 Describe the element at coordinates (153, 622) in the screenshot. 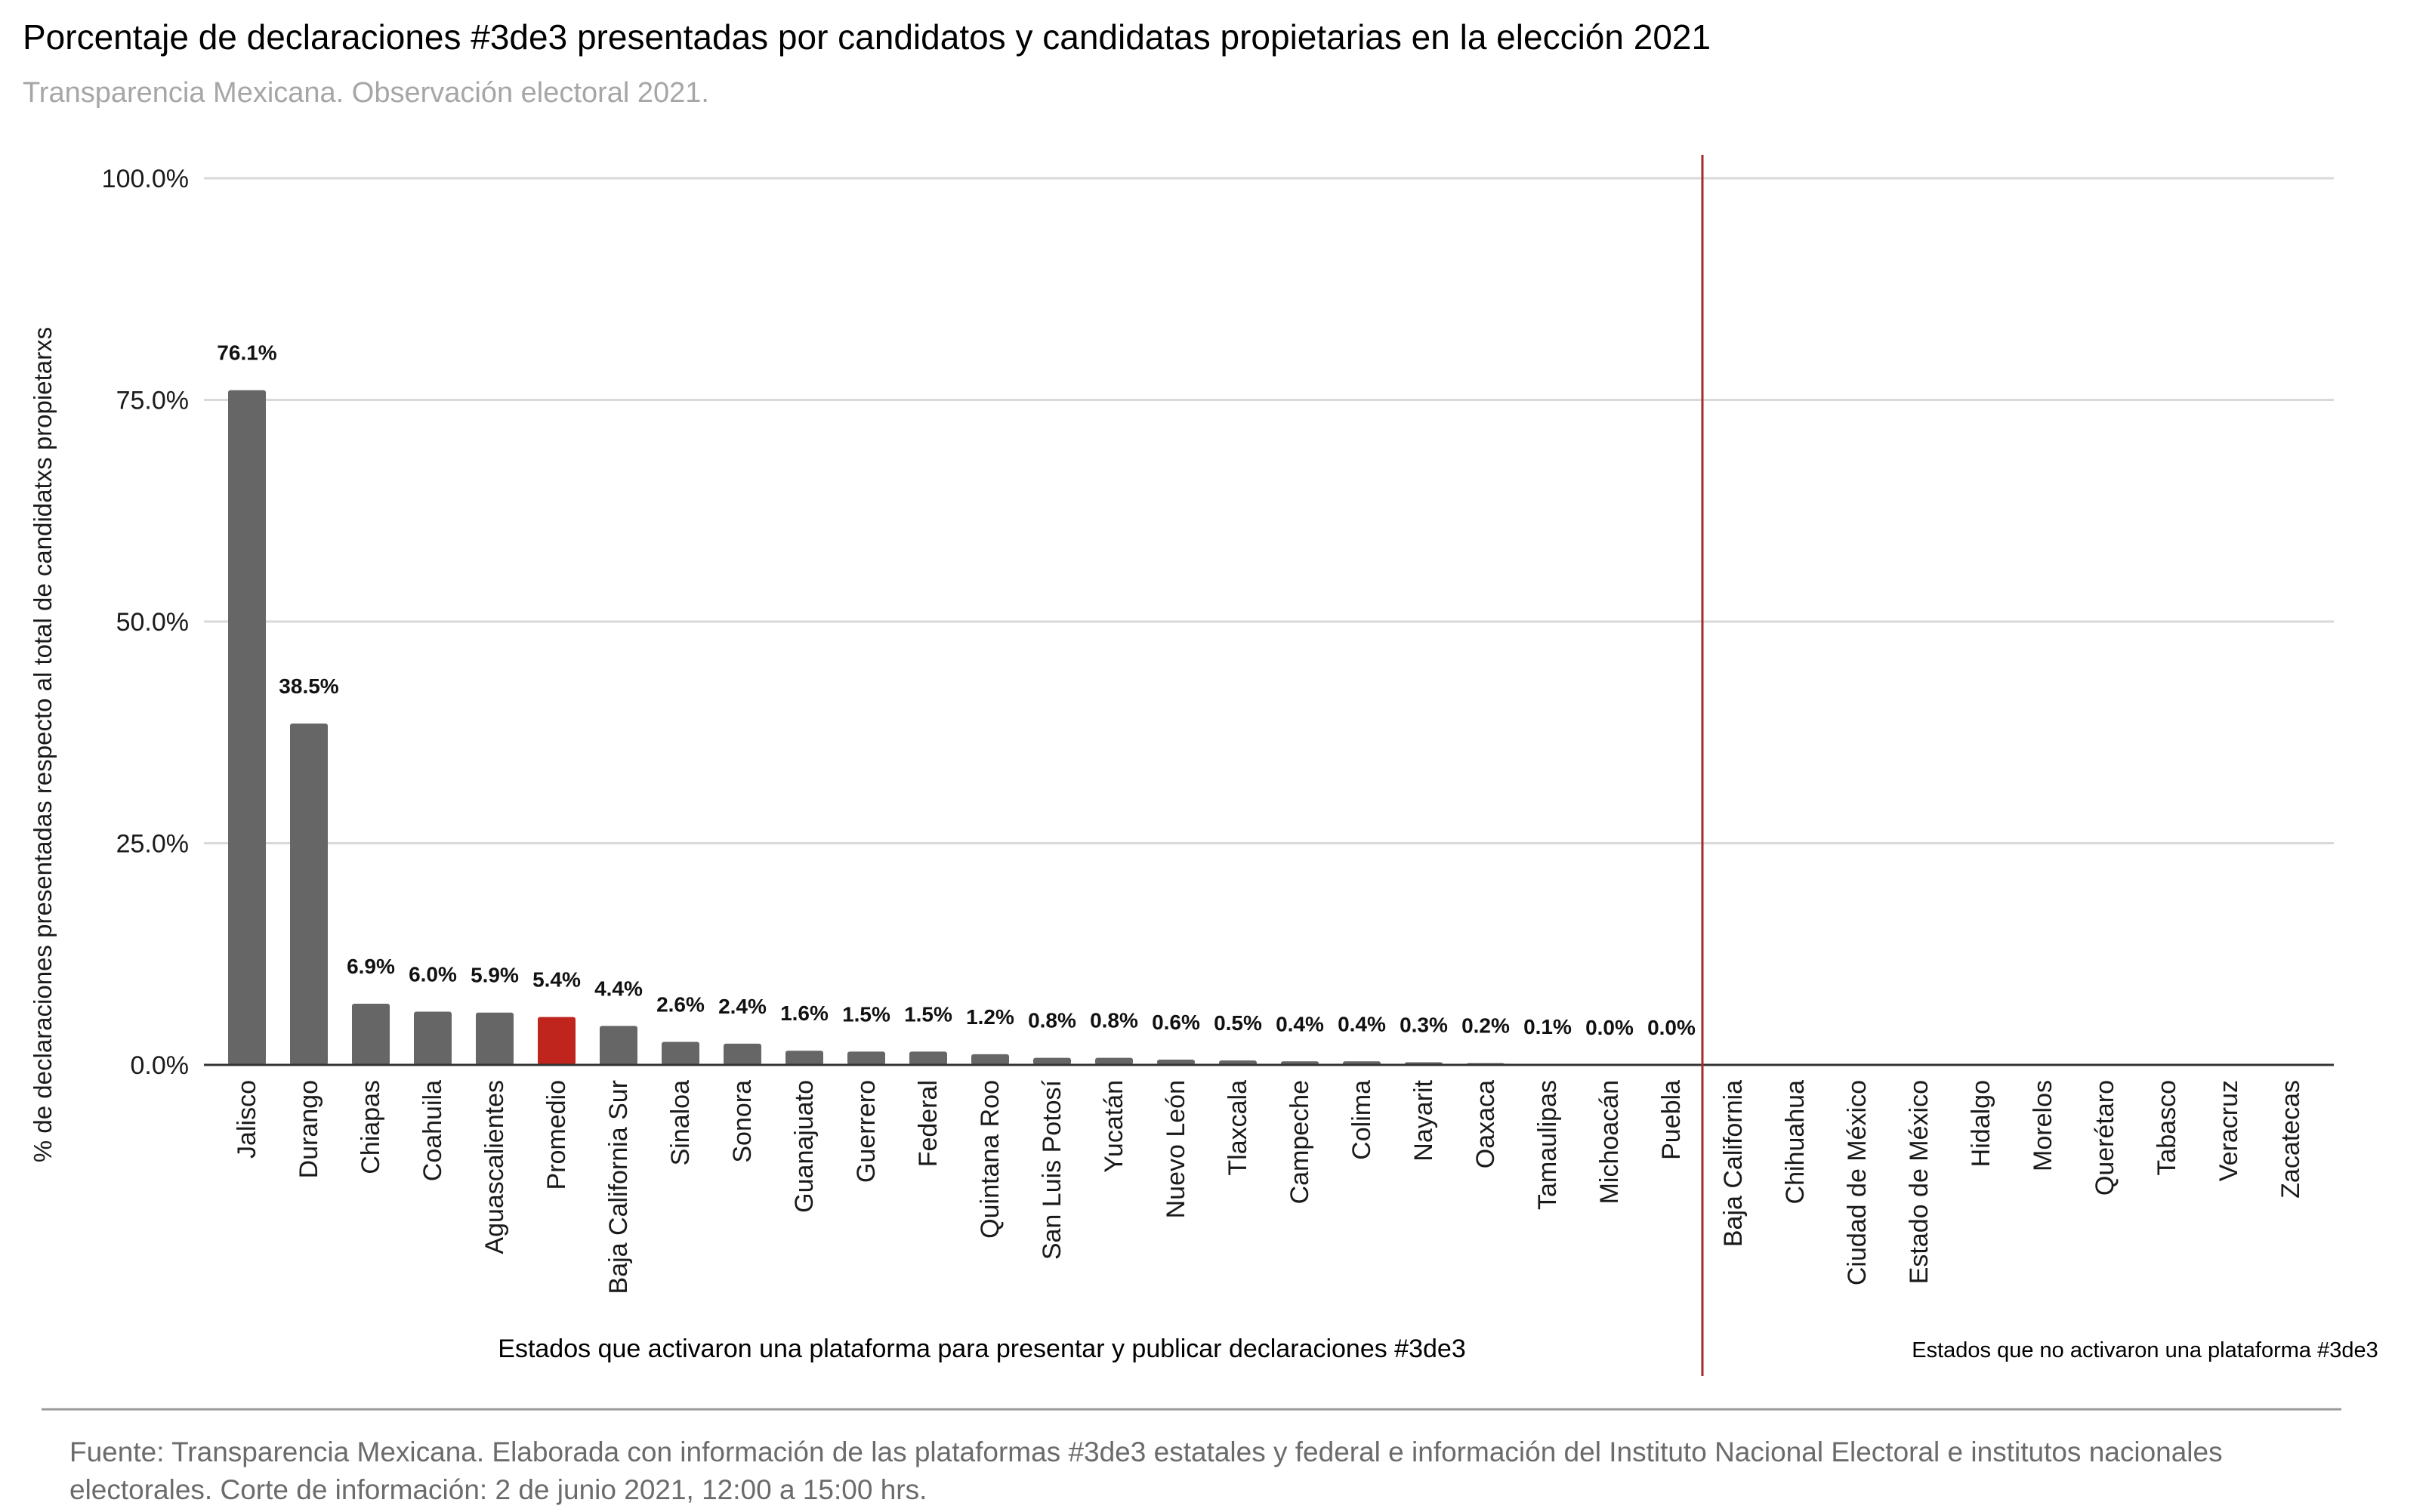

I see `y-tick-label: 50.0%` at that location.